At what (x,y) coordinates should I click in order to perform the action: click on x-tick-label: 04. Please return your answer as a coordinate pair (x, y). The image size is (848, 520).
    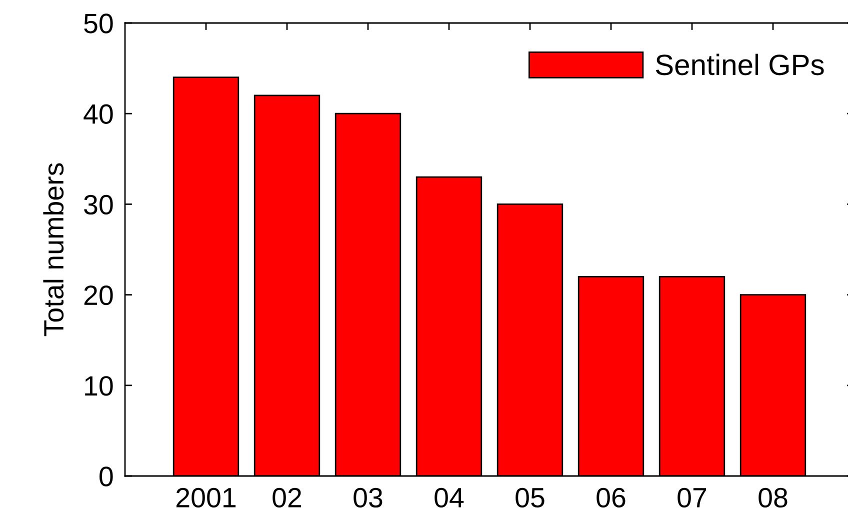
    Looking at the image, I should click on (449, 498).